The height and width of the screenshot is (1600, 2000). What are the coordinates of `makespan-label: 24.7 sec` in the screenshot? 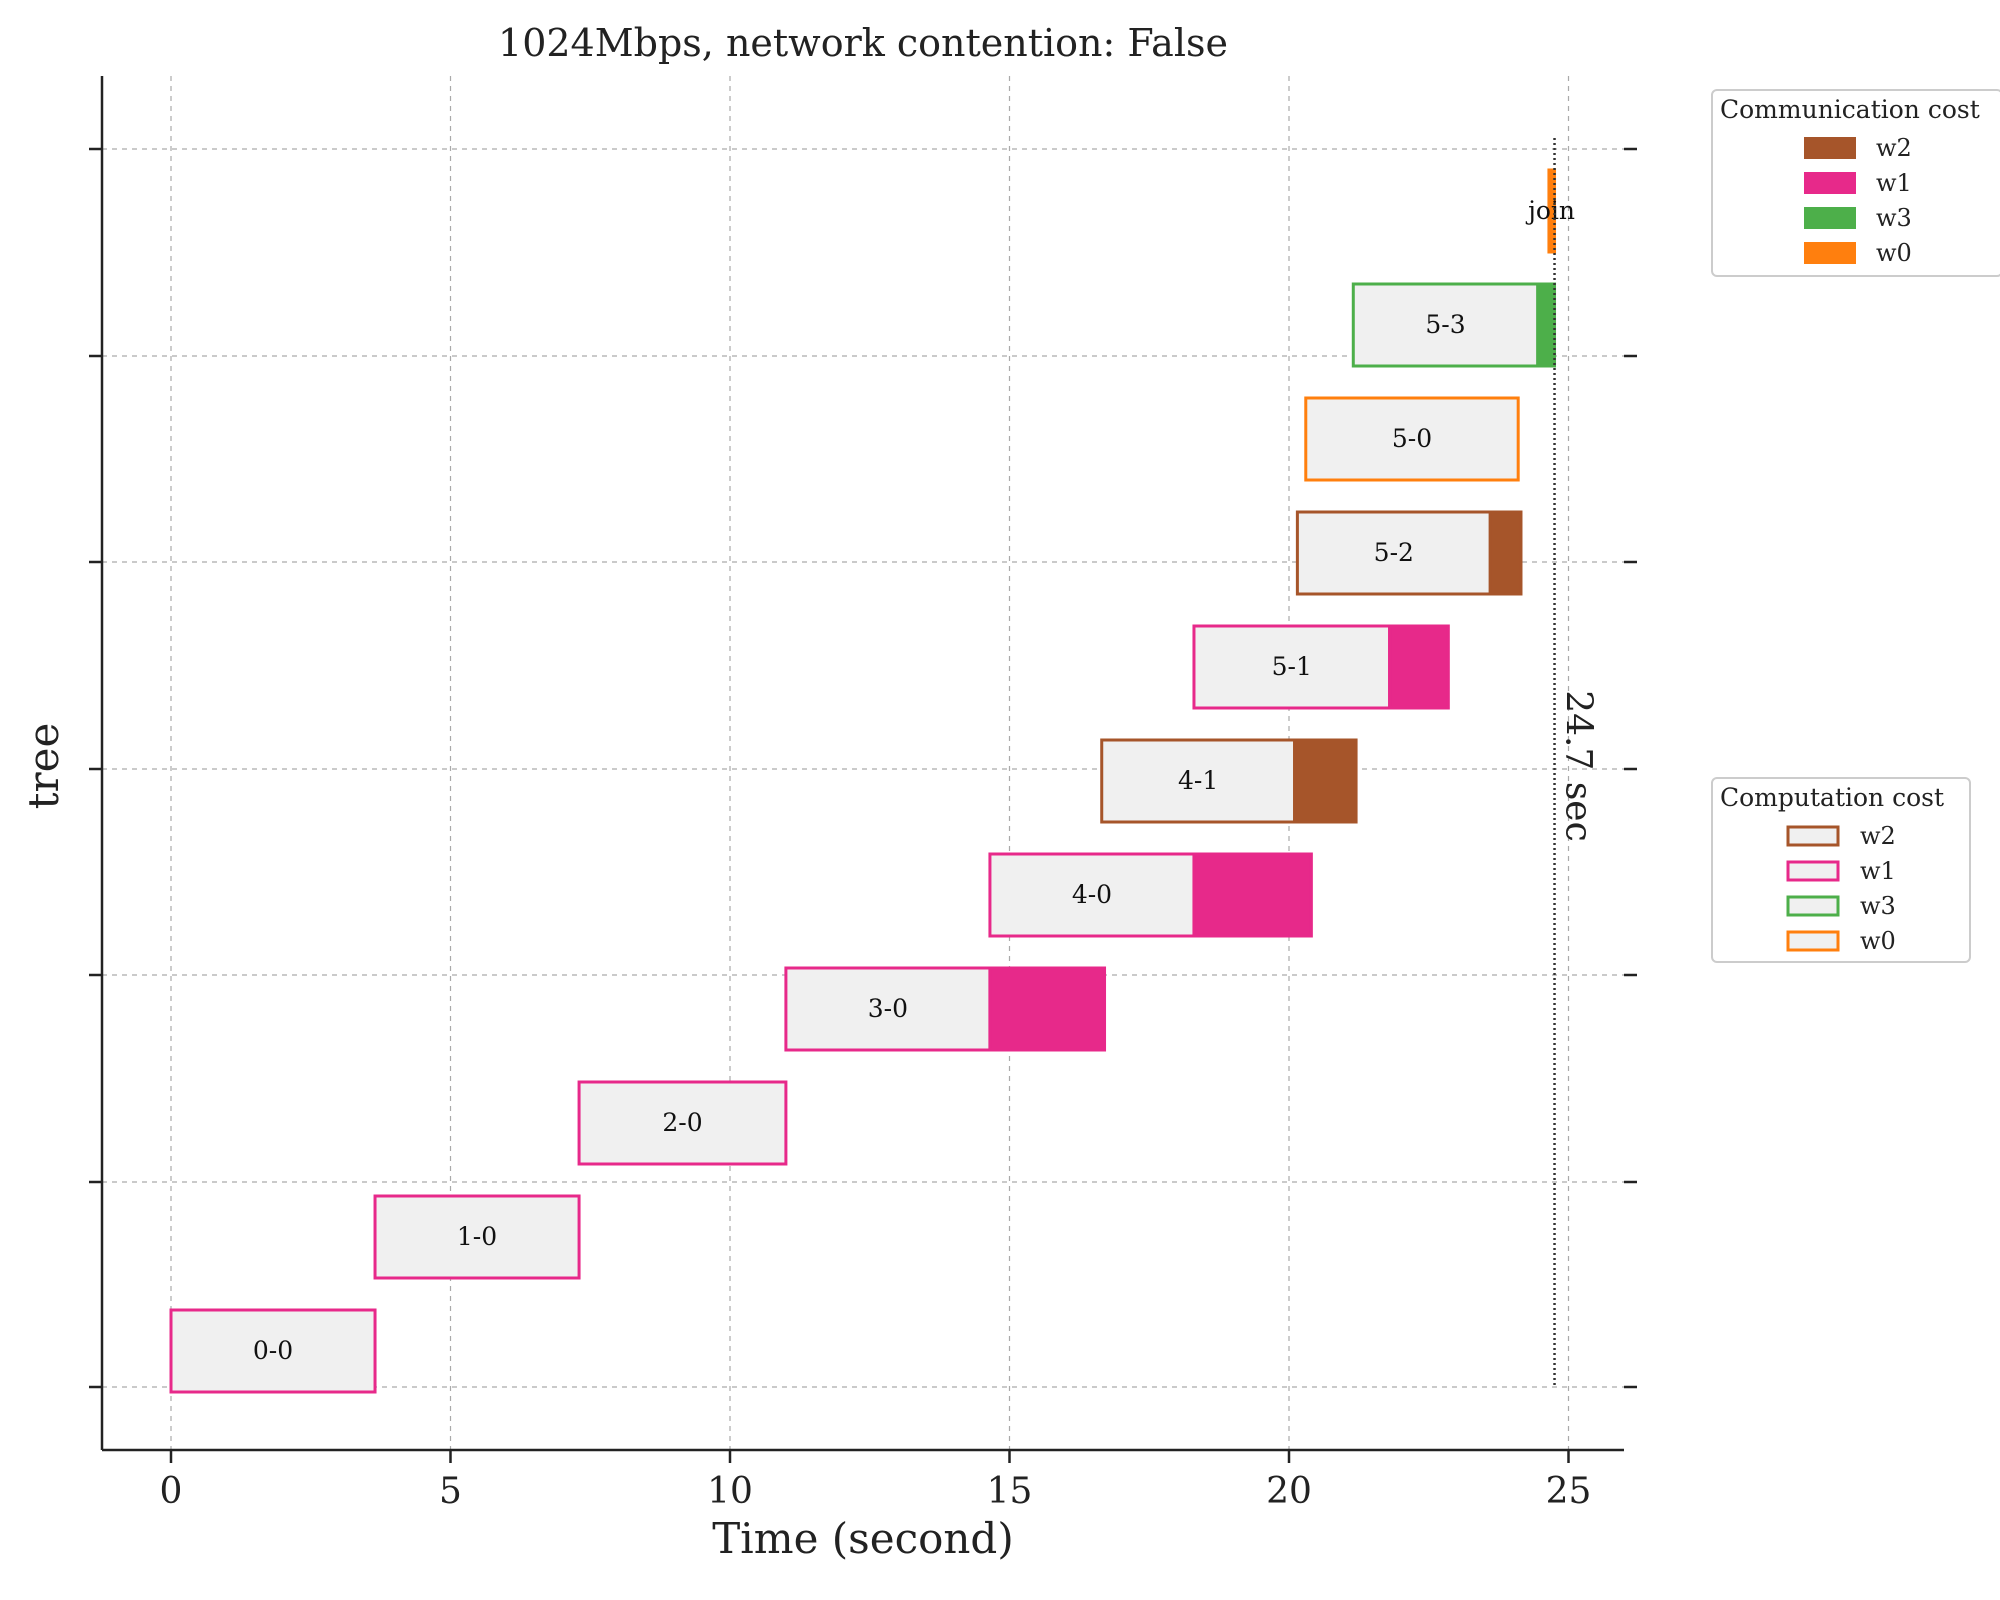 It's located at (1578, 766).